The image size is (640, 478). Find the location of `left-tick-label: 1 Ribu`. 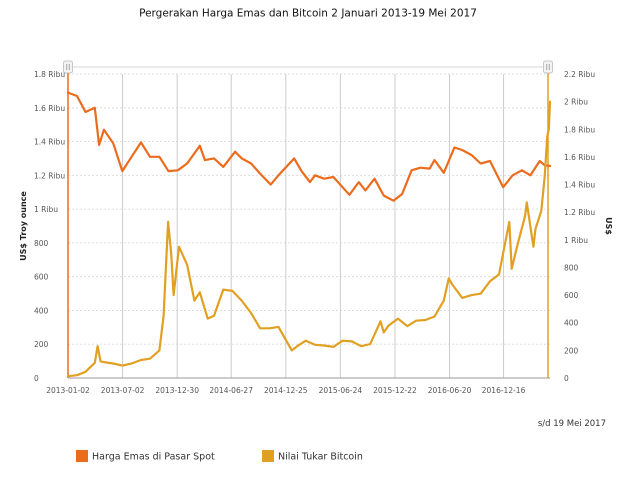

left-tick-label: 1 Ribu is located at coordinates (46, 209).